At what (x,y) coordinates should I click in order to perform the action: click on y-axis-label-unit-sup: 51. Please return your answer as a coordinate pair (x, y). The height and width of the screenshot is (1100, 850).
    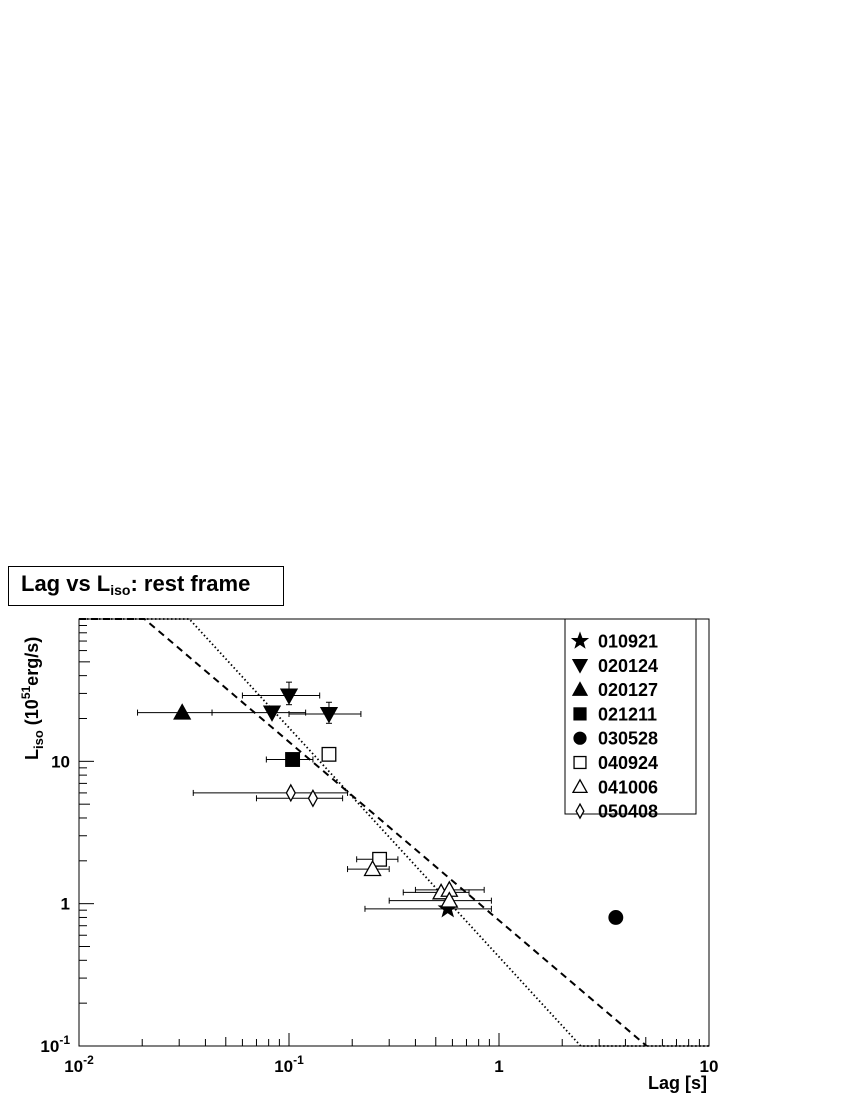
    Looking at the image, I should click on (26, 692).